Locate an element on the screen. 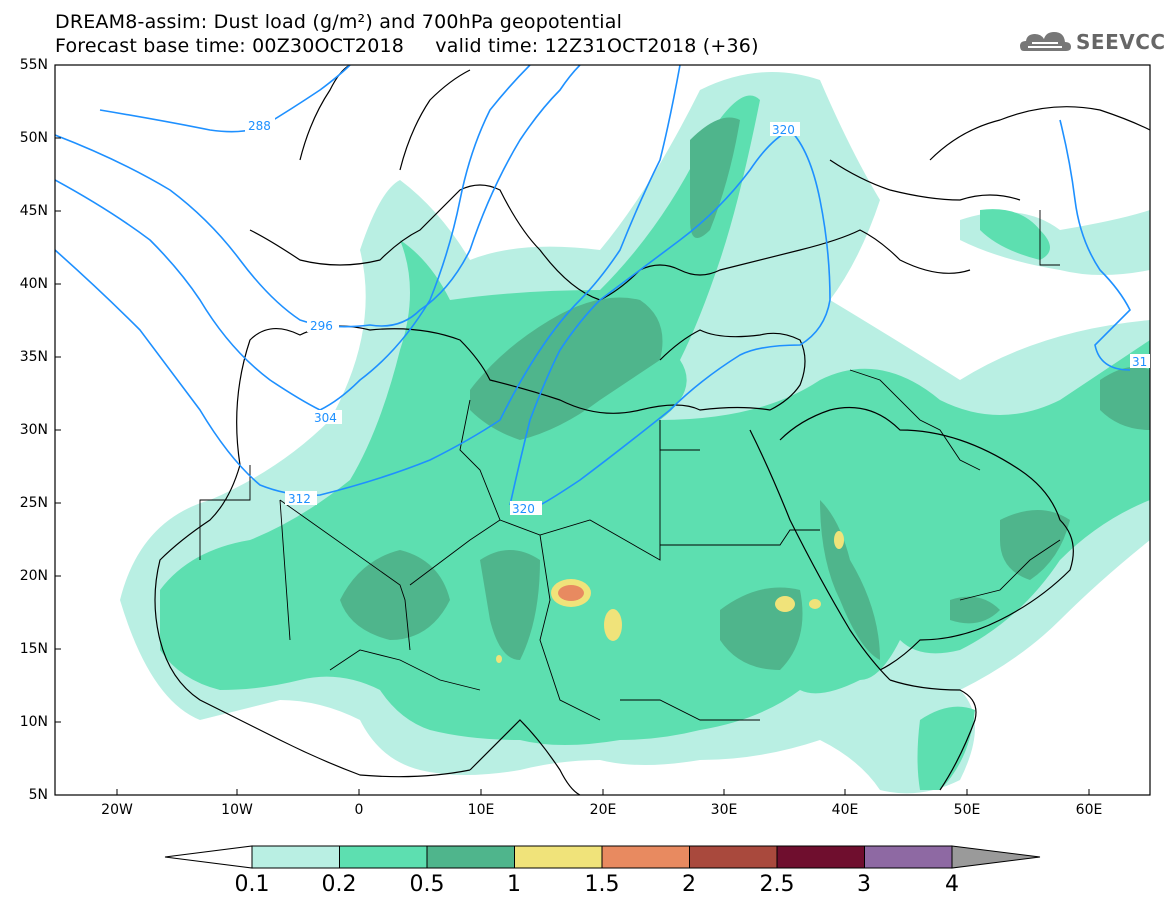 Image resolution: width=1165 pixels, height=907 pixels. lon-label-50e: 50E is located at coordinates (967, 810).